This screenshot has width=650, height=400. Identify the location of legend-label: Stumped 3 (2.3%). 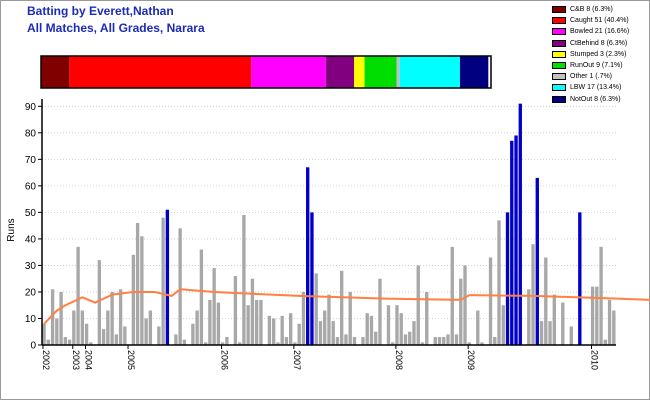
(598, 54).